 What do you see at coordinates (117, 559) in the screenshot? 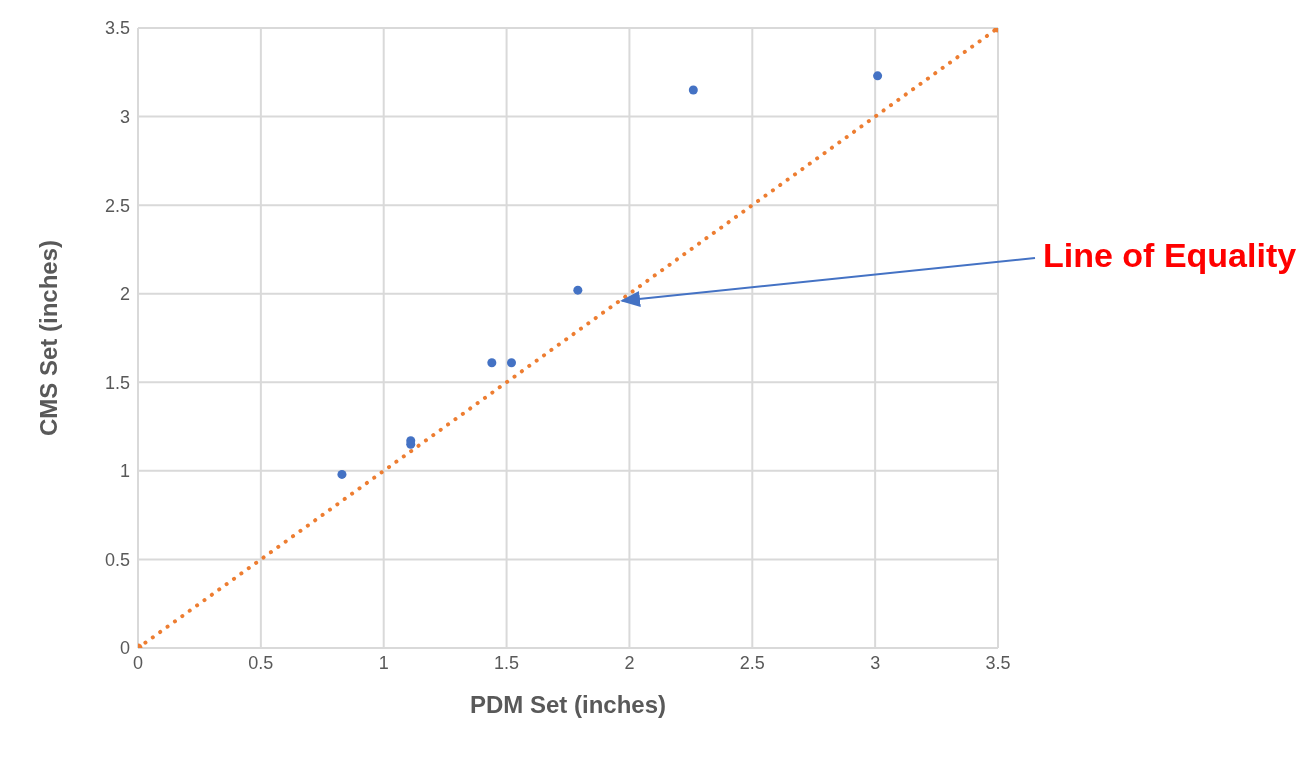
I see `y-tick-label: 0.5` at bounding box center [117, 559].